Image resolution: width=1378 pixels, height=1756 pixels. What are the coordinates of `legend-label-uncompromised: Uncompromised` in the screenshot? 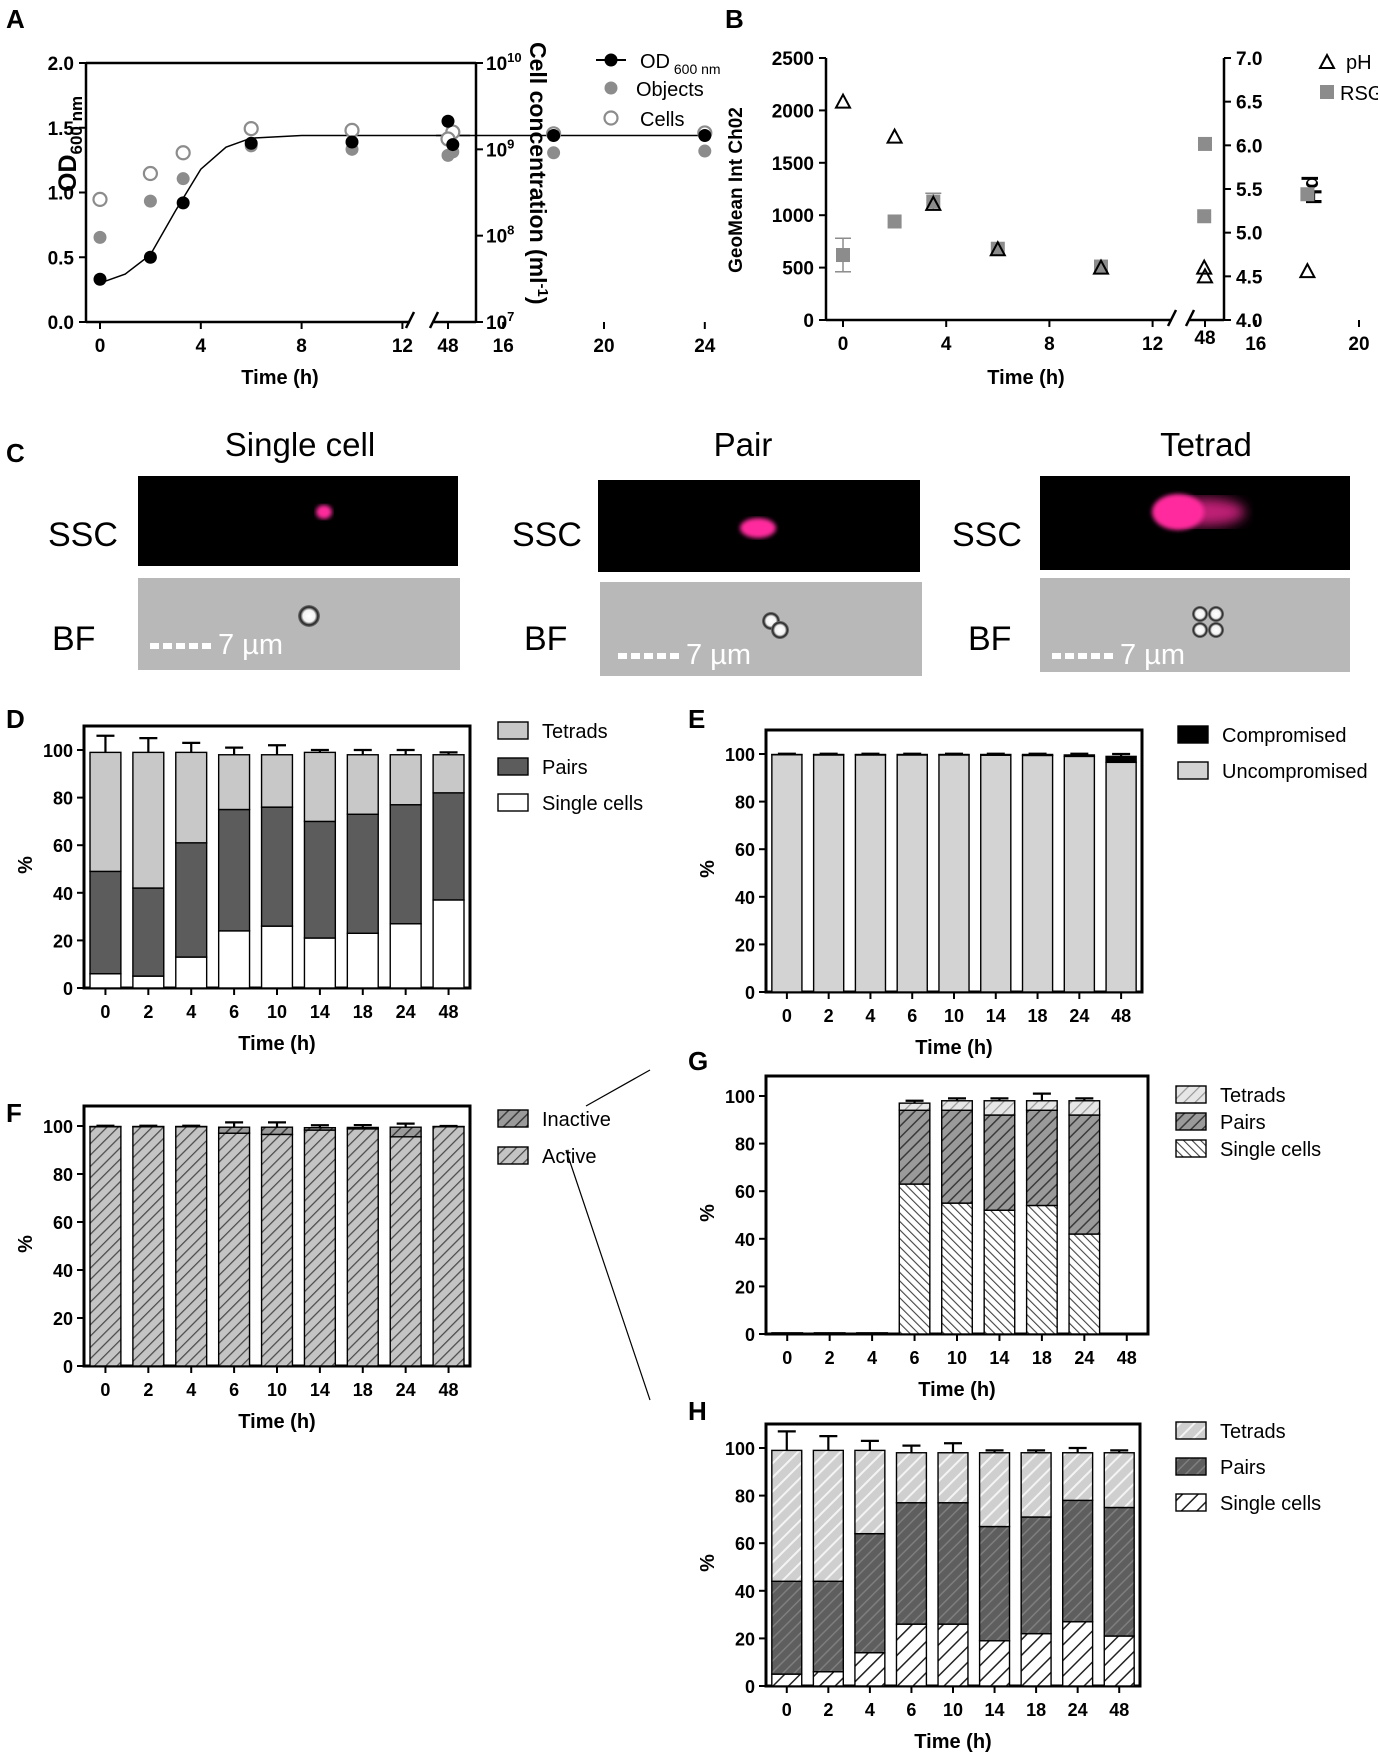 It's located at (1295, 772).